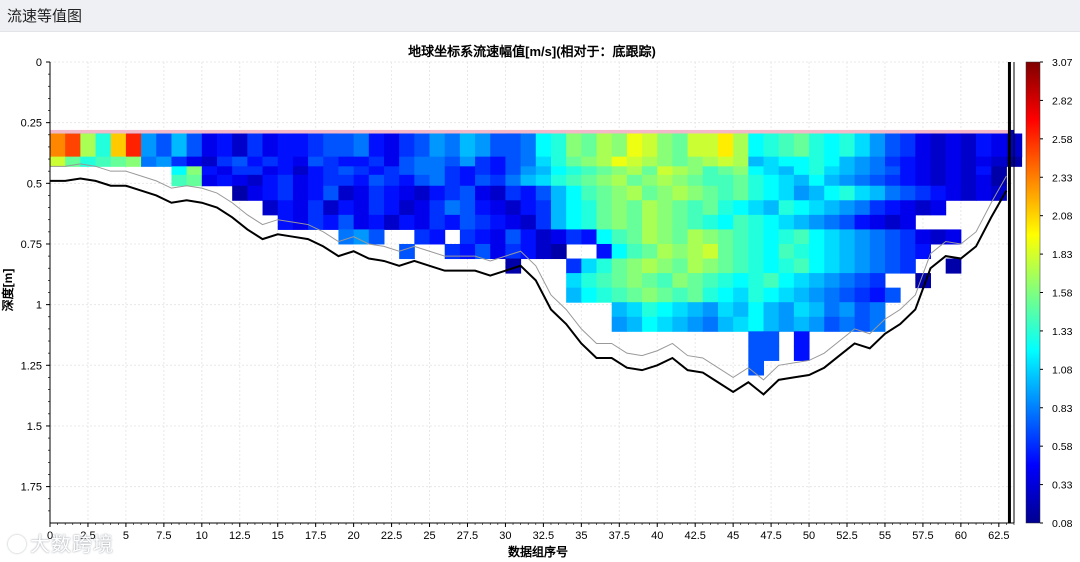 This screenshot has height=562, width=1080. What do you see at coordinates (1062, 101) in the screenshot?
I see `colorbar-tick-label: 2.82` at bounding box center [1062, 101].